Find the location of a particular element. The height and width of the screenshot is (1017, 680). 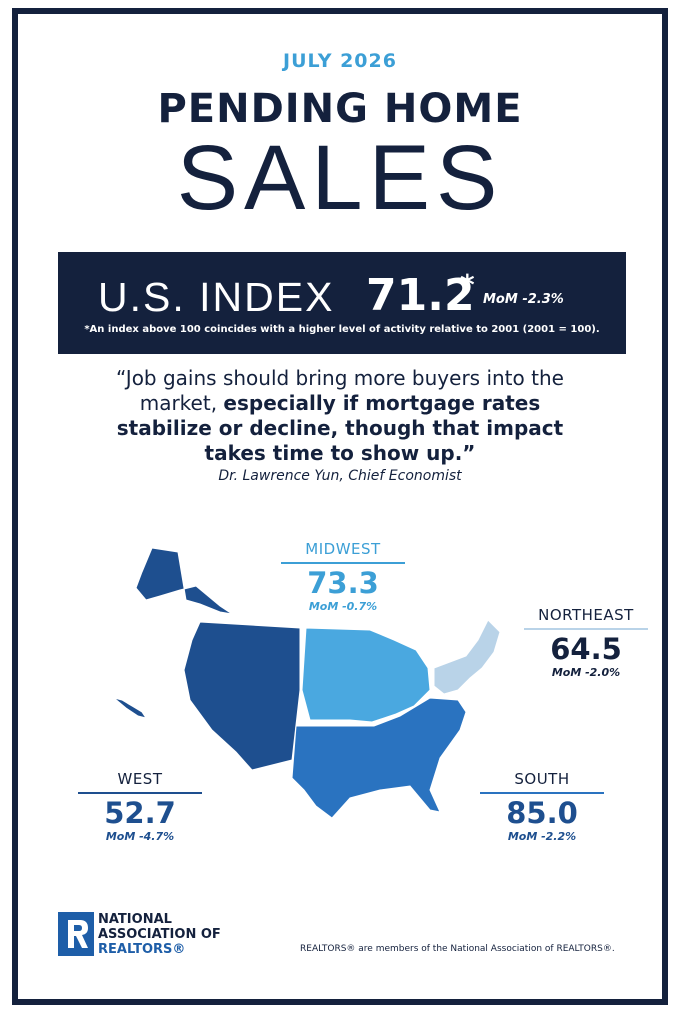

logo-mark is located at coordinates (76, 934).